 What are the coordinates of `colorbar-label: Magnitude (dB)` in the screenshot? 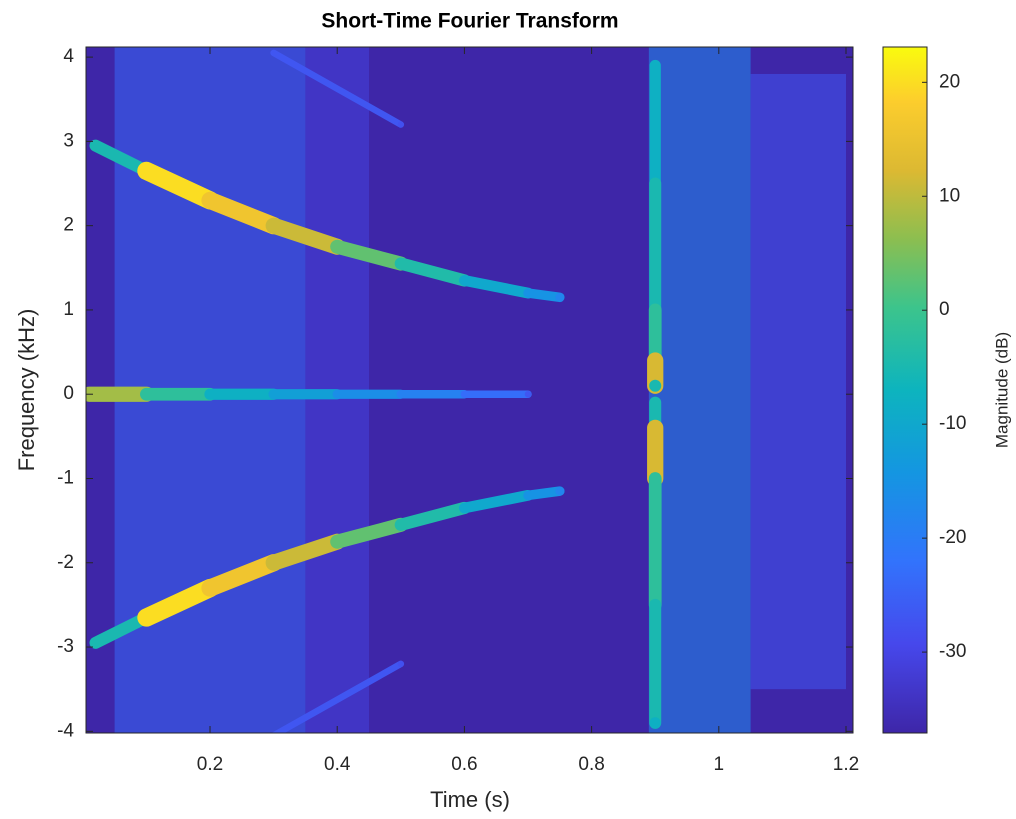 It's located at (1001, 390).